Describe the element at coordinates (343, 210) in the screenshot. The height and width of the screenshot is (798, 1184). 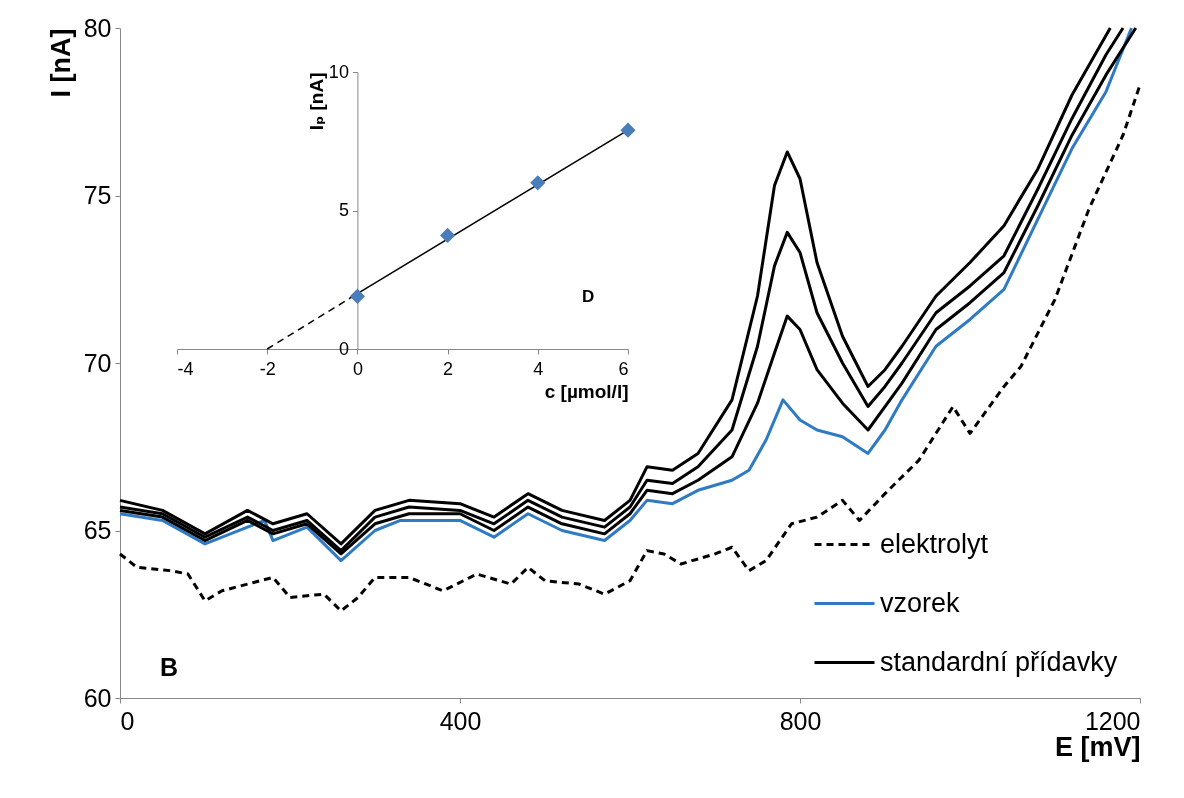
I see `y-tick-label: 5` at that location.